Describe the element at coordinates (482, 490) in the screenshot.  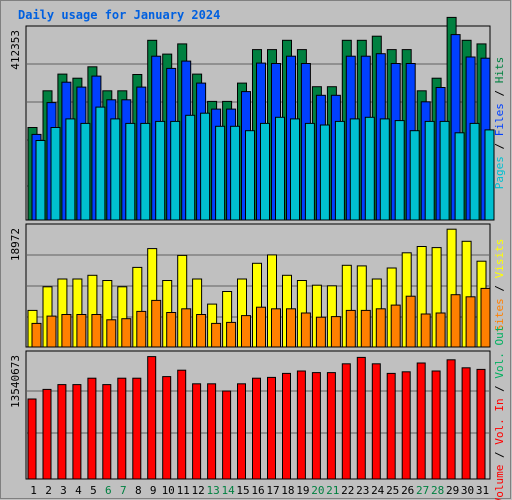
I see `x-tick-label-day-31: 31` at that location.